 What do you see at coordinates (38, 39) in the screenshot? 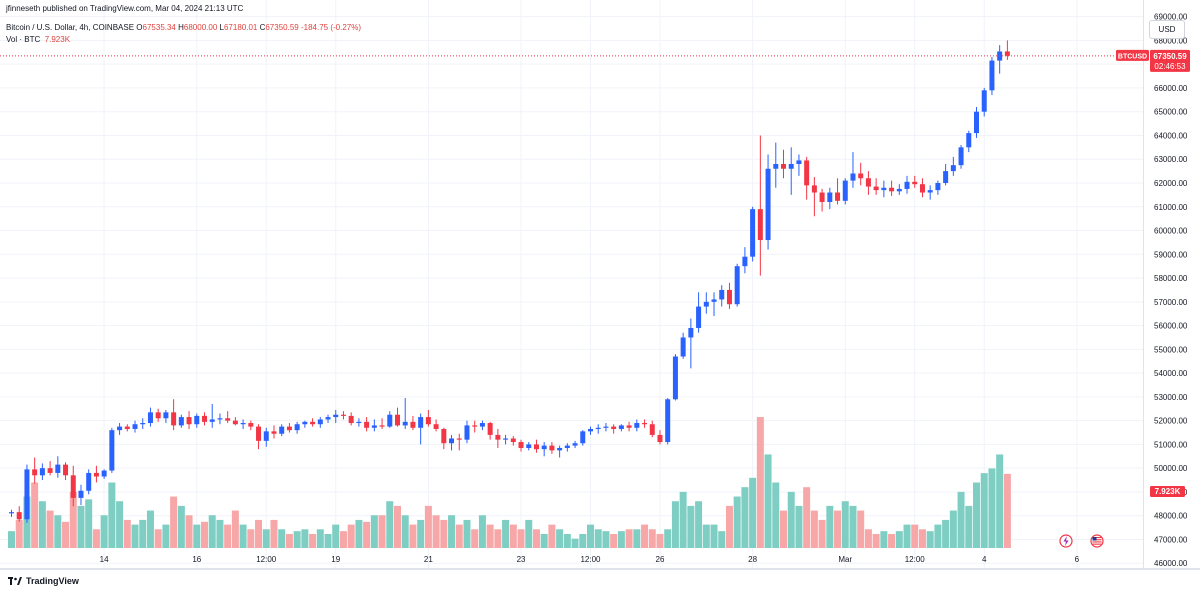
I see `volume-legend: Vol · BTC 7.923K` at bounding box center [38, 39].